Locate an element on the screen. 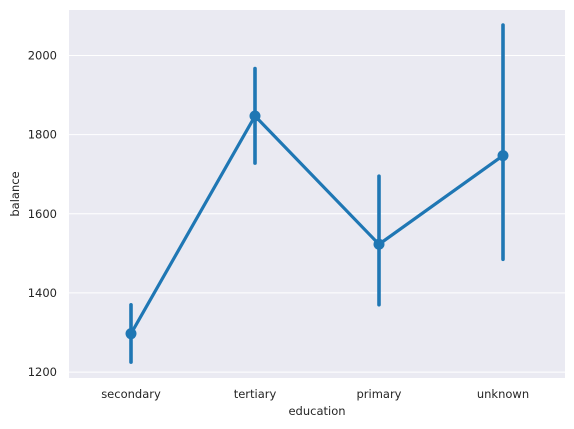 This screenshot has height=429, width=574. y-tick-label: 1600 is located at coordinates (42, 214).